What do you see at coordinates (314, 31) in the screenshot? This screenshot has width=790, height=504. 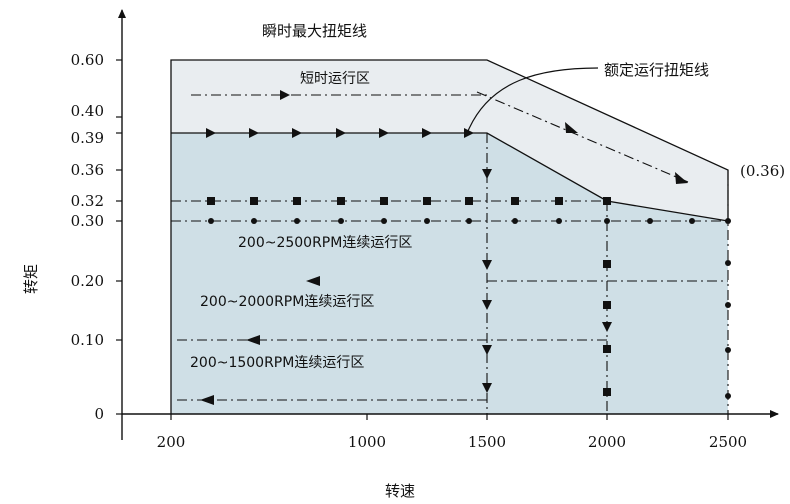 I see `peak-torque-label: 瞬时最大扭矩线` at bounding box center [314, 31].